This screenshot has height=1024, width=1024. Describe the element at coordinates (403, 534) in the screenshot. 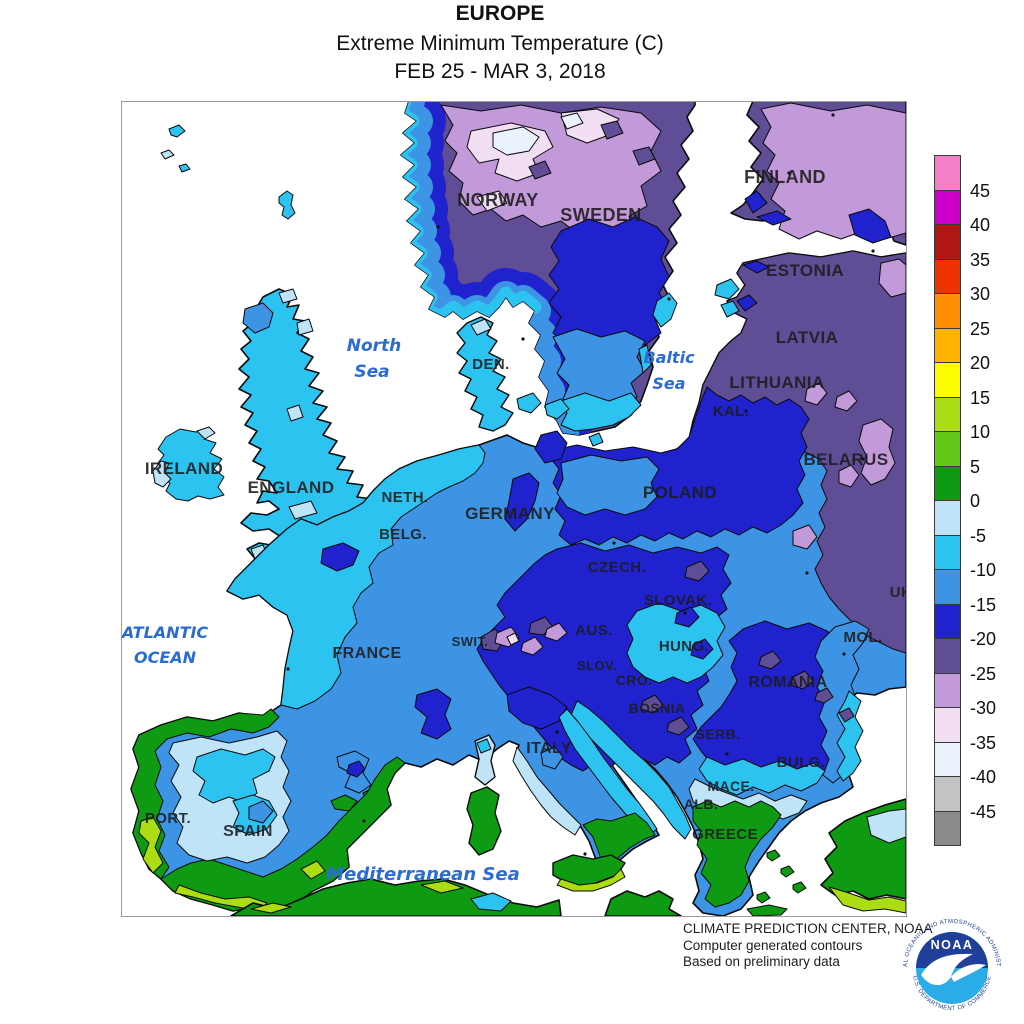

I see `map-label-belg: BELG.` at that location.